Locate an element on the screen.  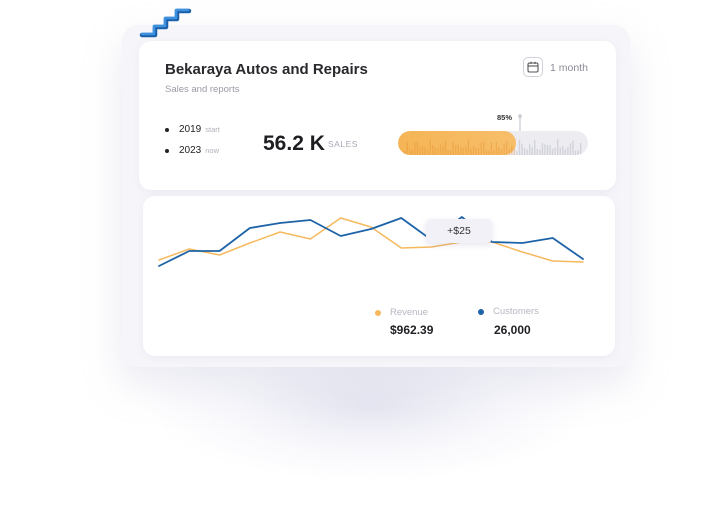
year-now-tag: now is located at coordinates (212, 150).